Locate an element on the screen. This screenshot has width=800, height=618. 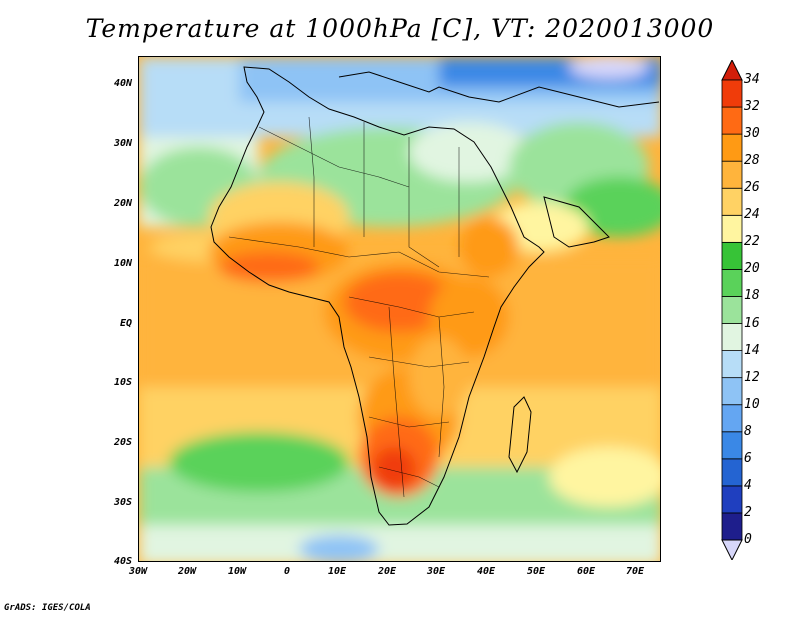
colorbar-level-label: 12 is located at coordinates (752, 377).